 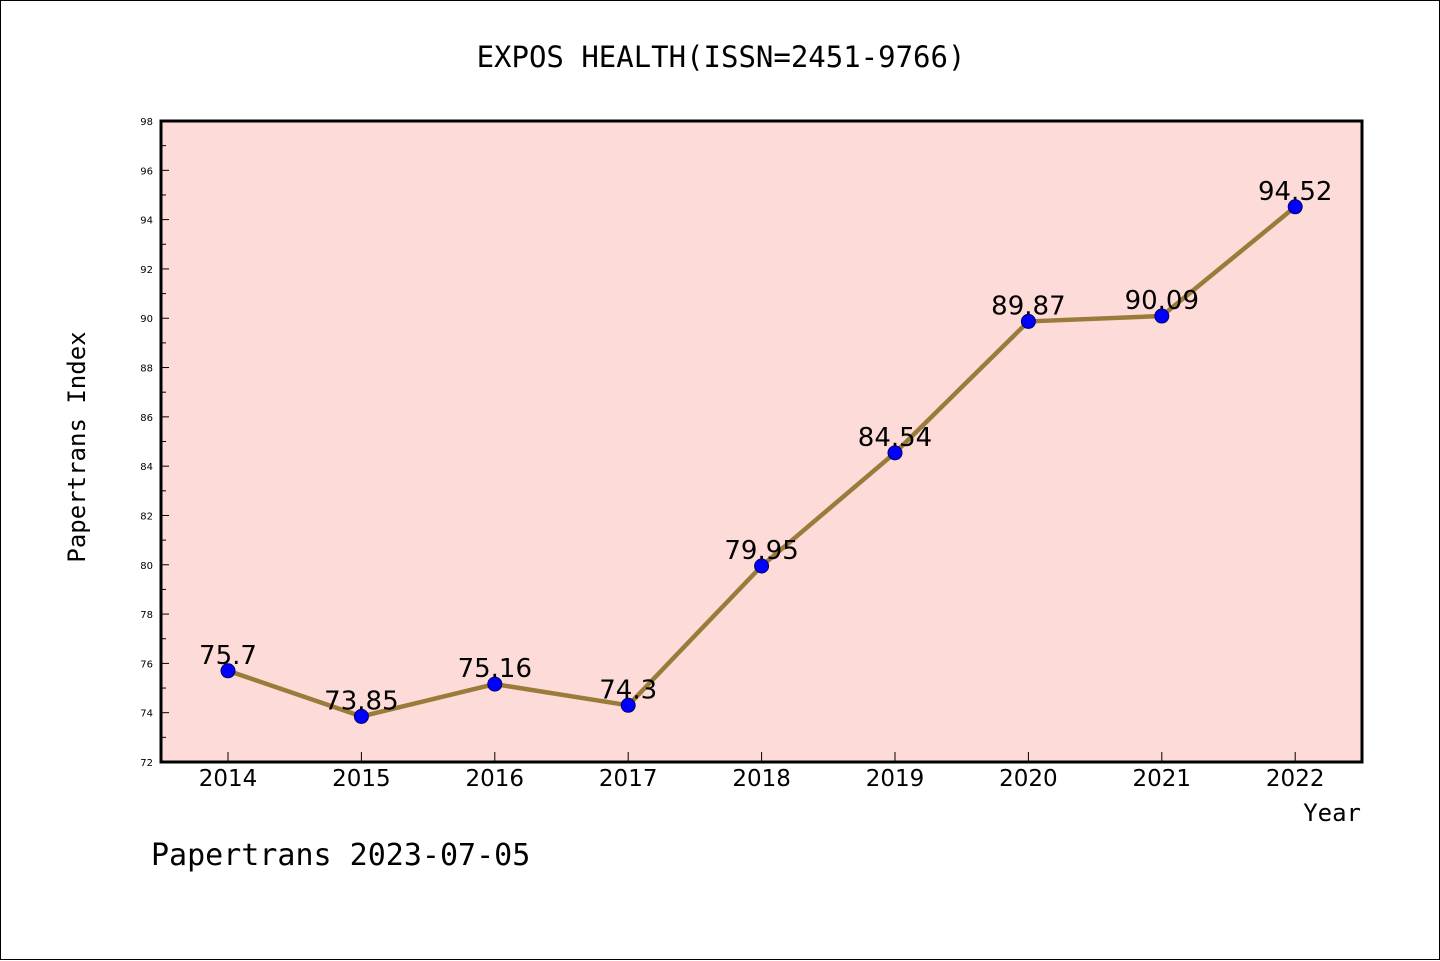 I want to click on x-axis: 2014 2015 2016 2017 2018 2019 2020 2021 2022, so click(x=762, y=772).